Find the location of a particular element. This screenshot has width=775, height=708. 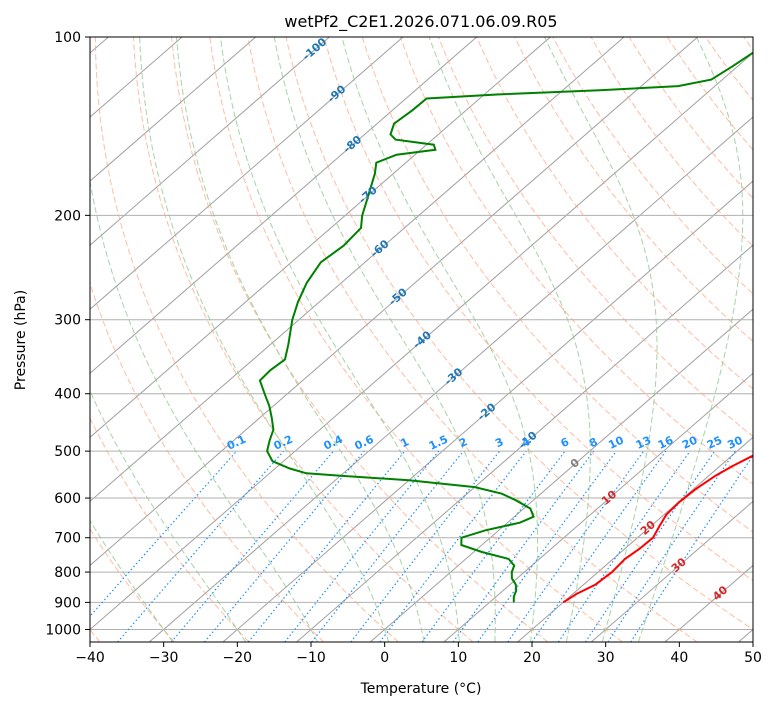

moist-adiabat is located at coordinates (690, 339).